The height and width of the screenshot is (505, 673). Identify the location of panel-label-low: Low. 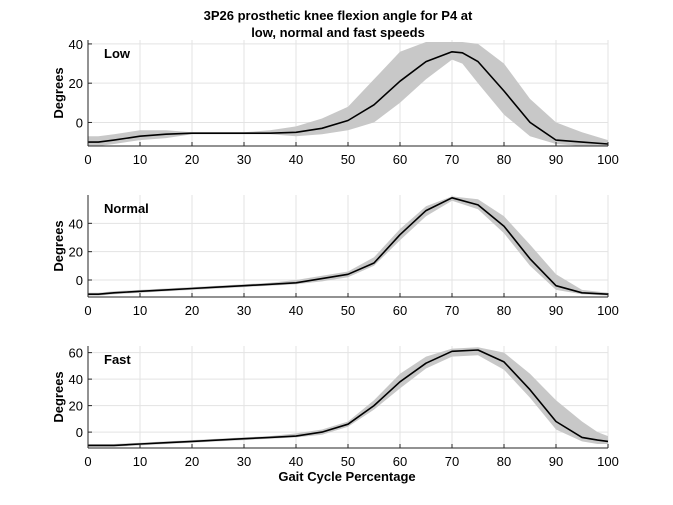
(117, 53).